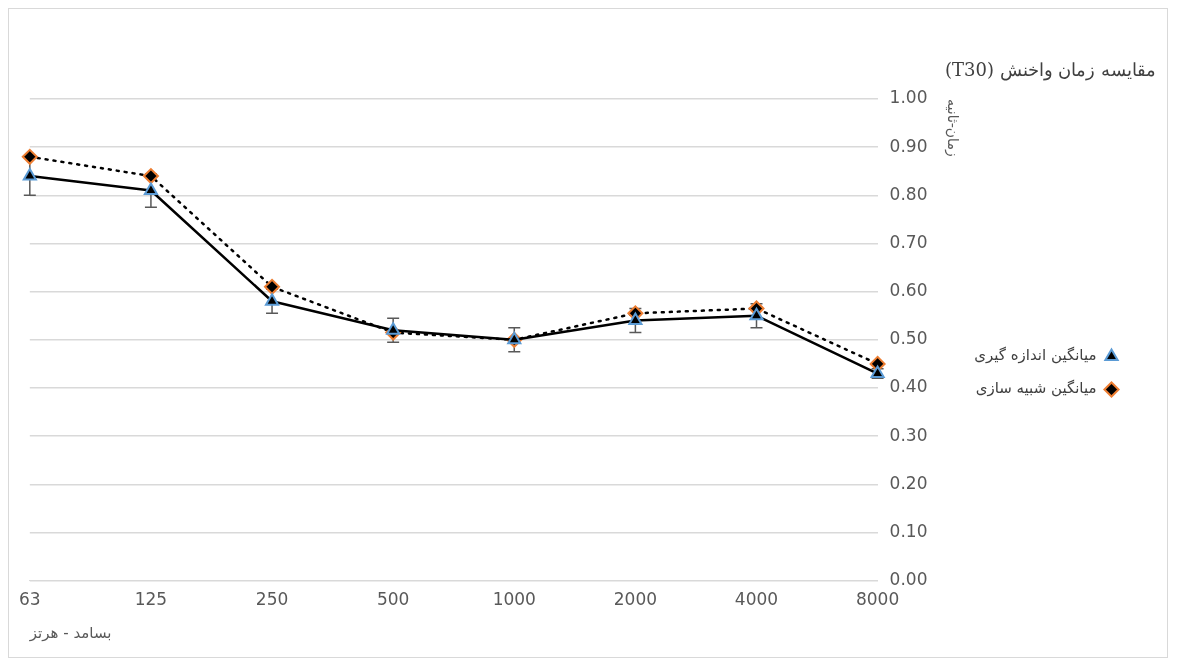 The height and width of the screenshot is (668, 1178). What do you see at coordinates (393, 599) in the screenshot?
I see `x-tick-label: 500` at bounding box center [393, 599].